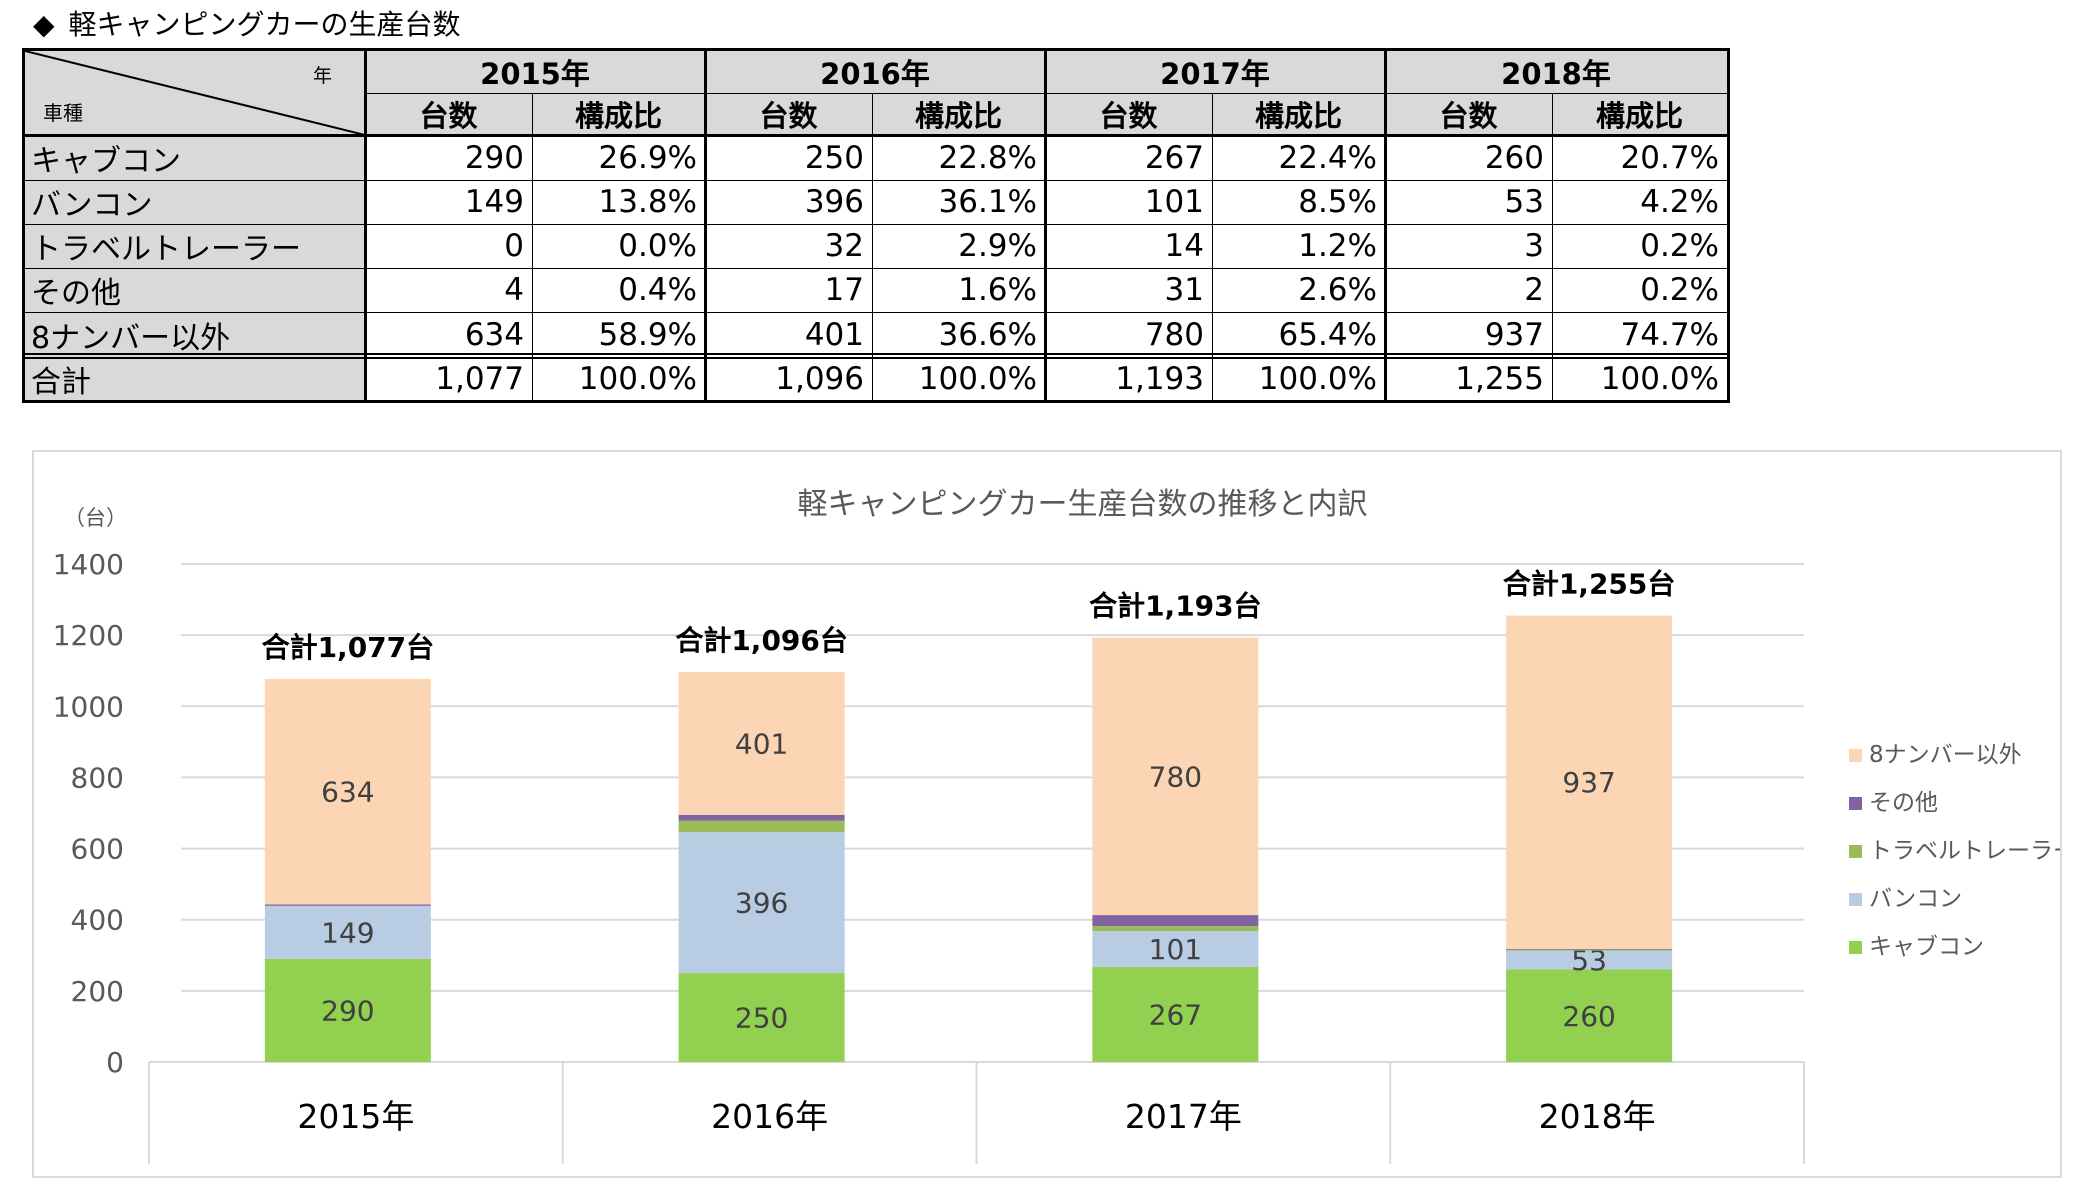 This screenshot has width=2079, height=1193. I want to click on category-label: 2016年, so click(769, 1116).